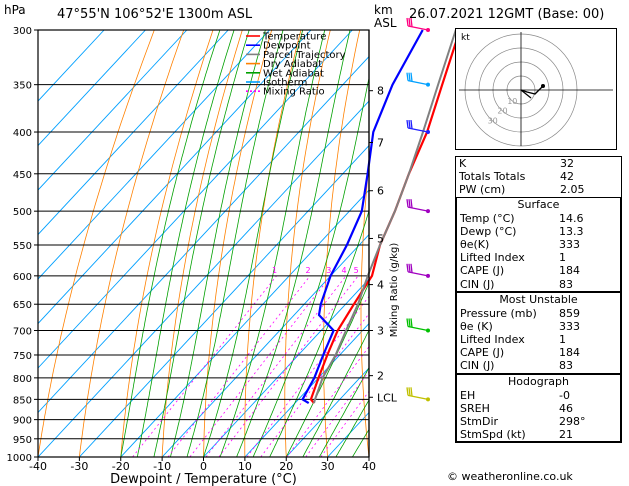  Describe the element at coordinates (79, 466) in the screenshot. I see `x-tick-label: -30` at that location.